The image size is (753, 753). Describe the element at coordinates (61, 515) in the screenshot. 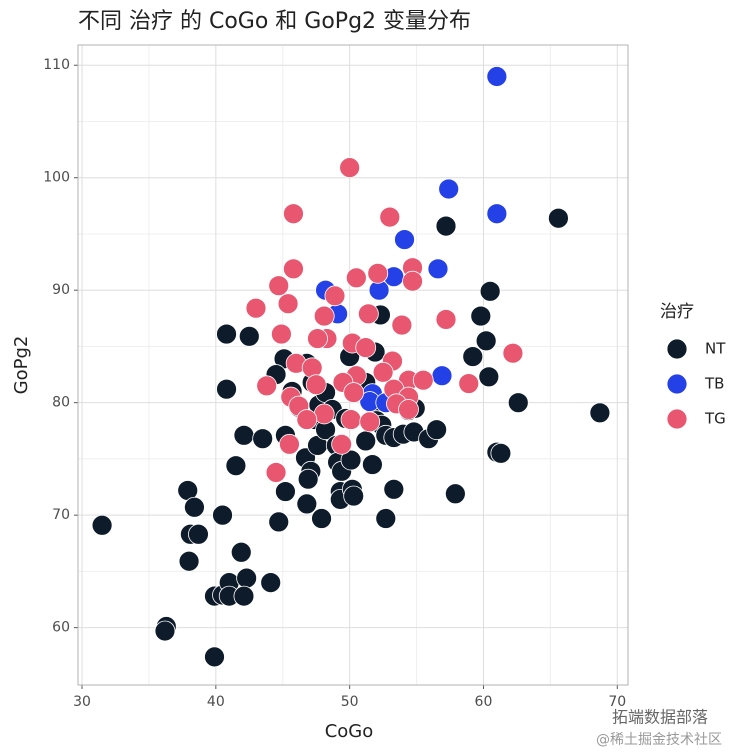

I see `y-tick-label: 70` at that location.